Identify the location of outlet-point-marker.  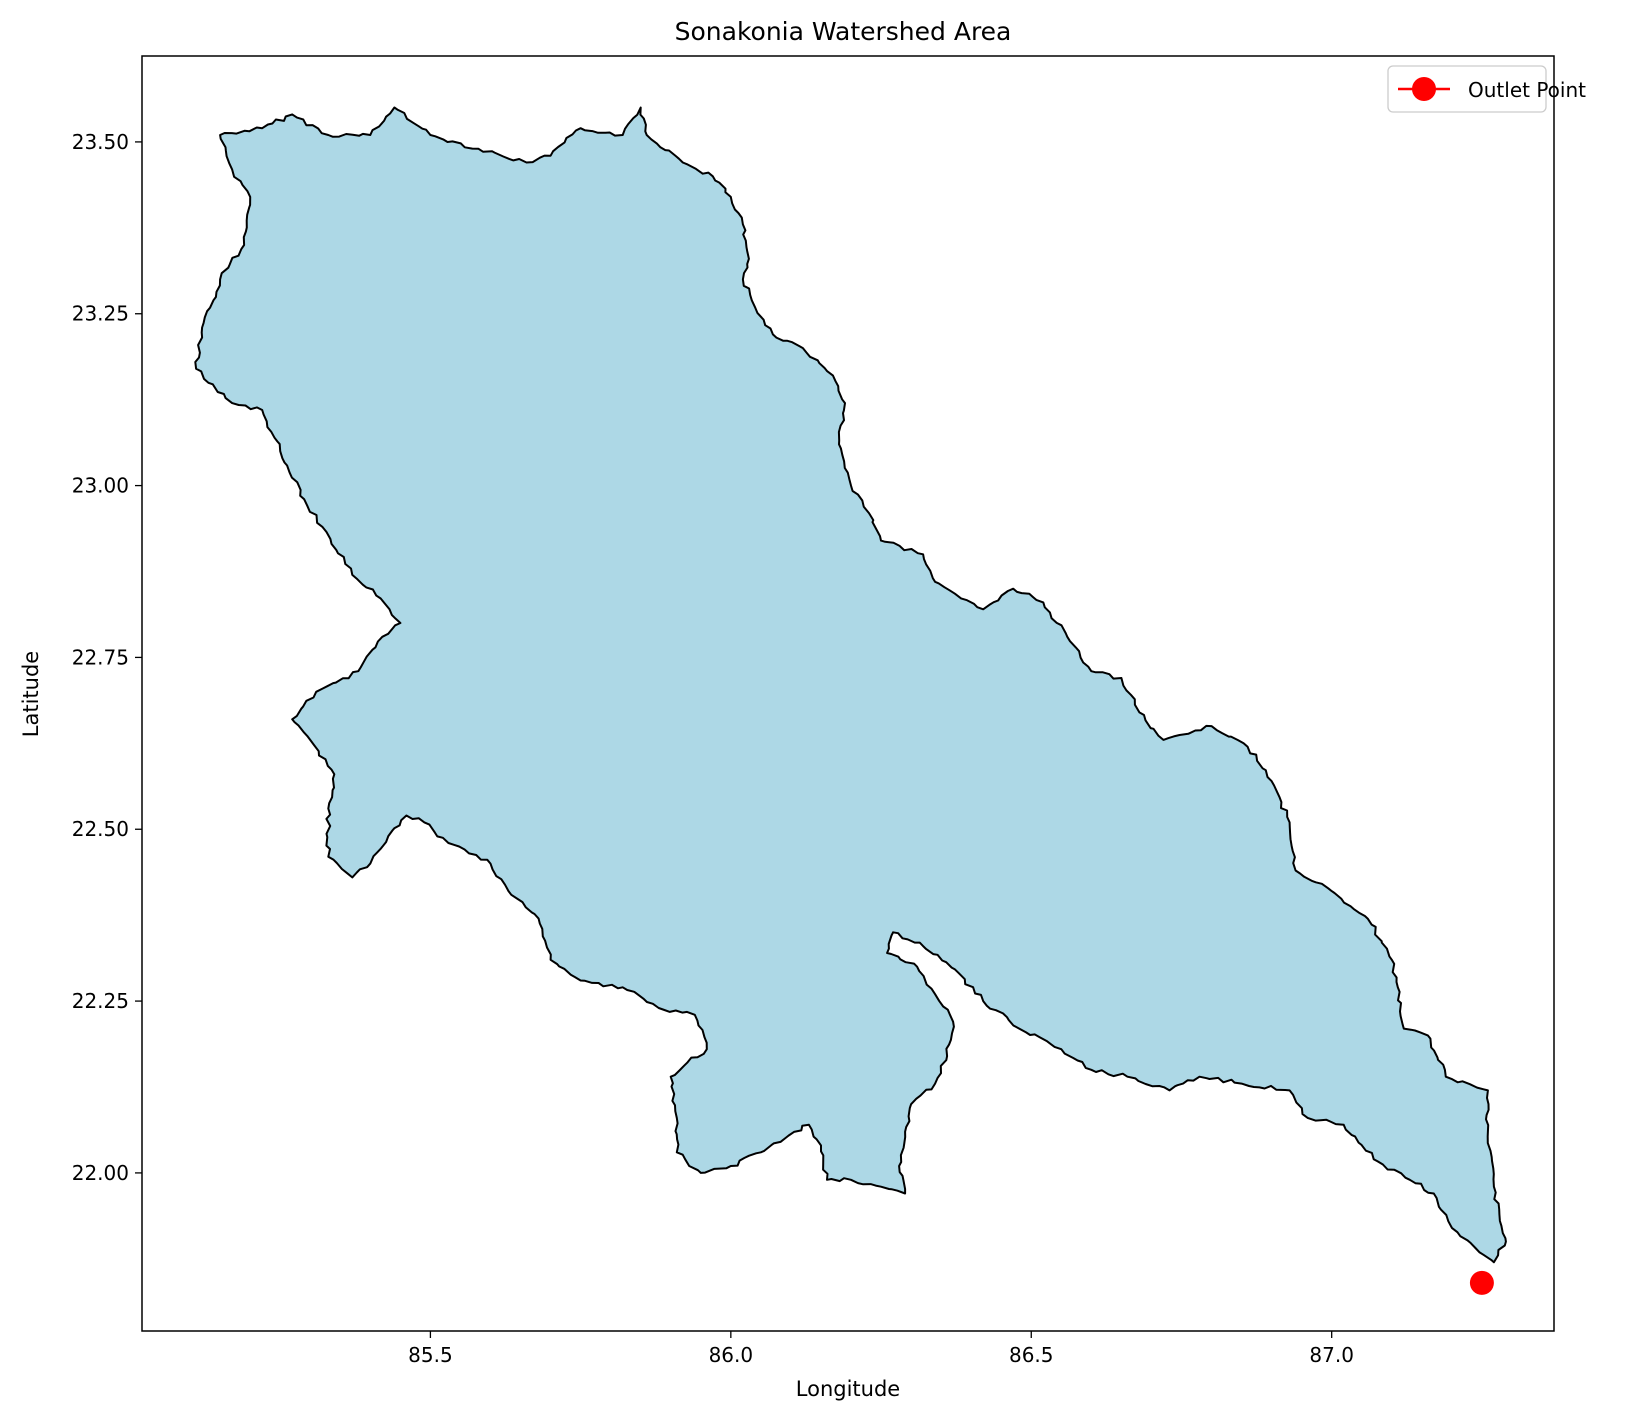
(1481, 1282).